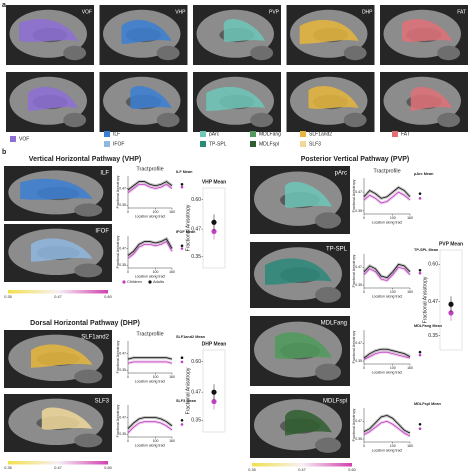 The width and height of the screenshot is (474, 474). I want to click on legend-label: SLF3, so click(315, 144).